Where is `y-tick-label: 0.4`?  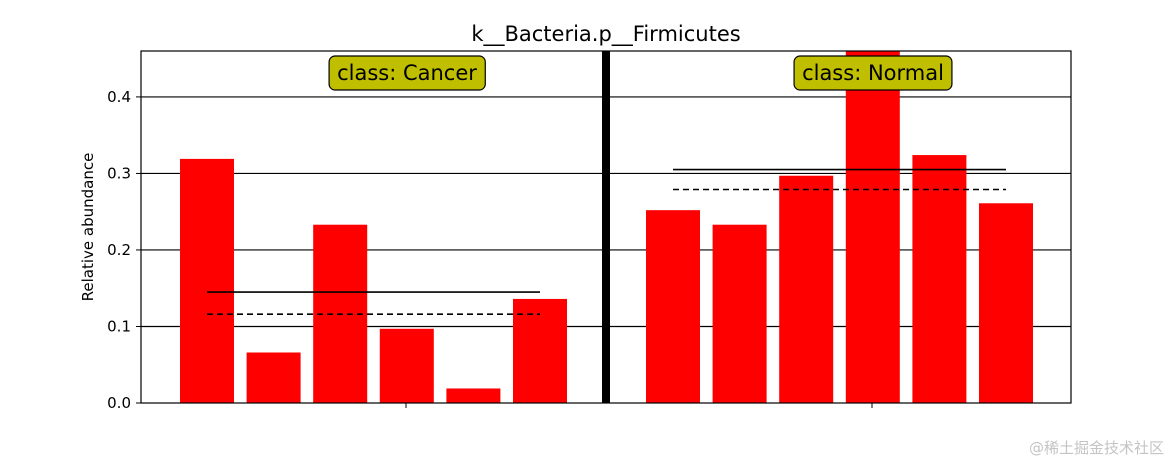
y-tick-label: 0.4 is located at coordinates (119, 97).